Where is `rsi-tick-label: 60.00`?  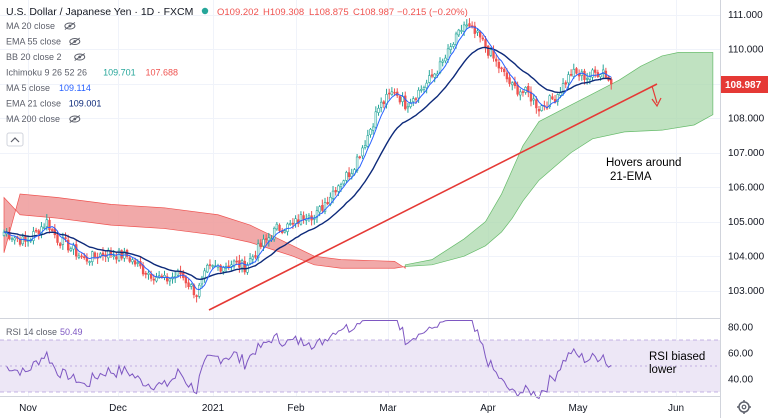 rsi-tick-label: 60.00 is located at coordinates (740, 354).